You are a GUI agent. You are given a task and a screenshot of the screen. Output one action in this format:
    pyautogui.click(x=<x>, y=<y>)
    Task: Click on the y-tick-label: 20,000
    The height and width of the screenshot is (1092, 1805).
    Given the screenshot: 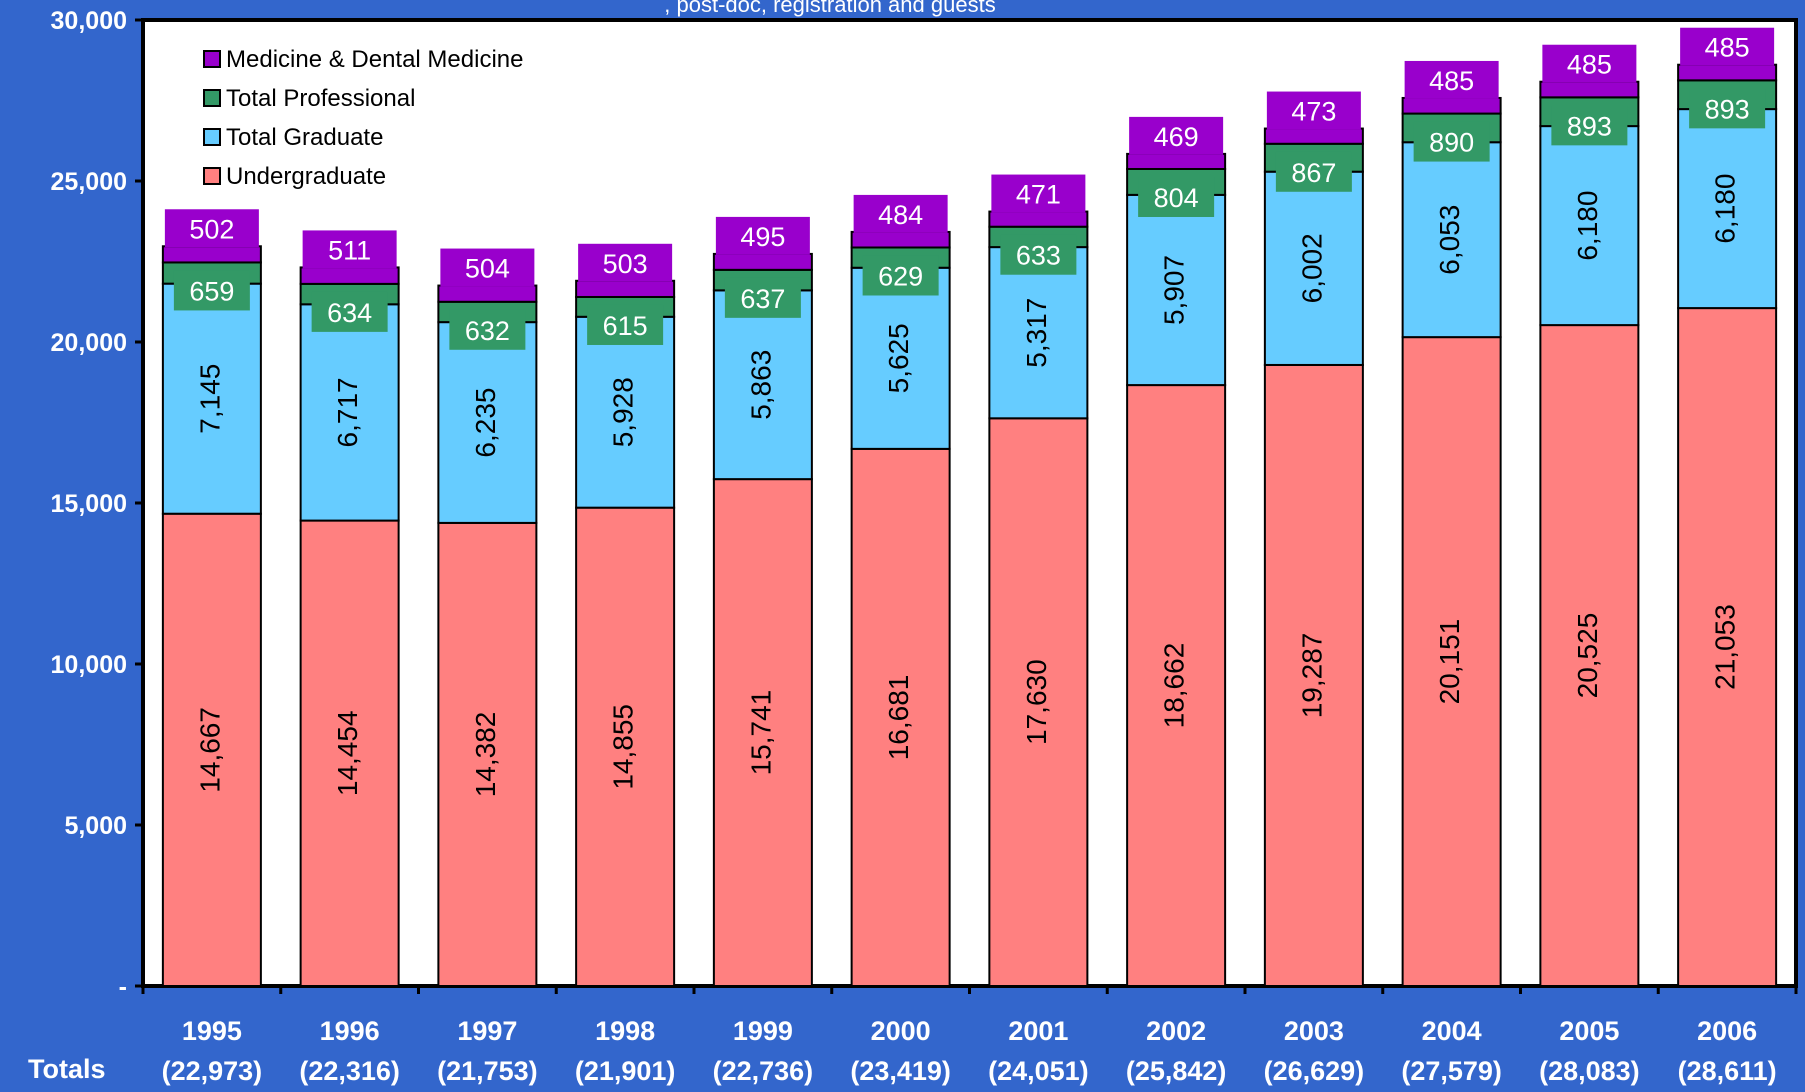 What is the action you would take?
    pyautogui.click(x=89, y=343)
    